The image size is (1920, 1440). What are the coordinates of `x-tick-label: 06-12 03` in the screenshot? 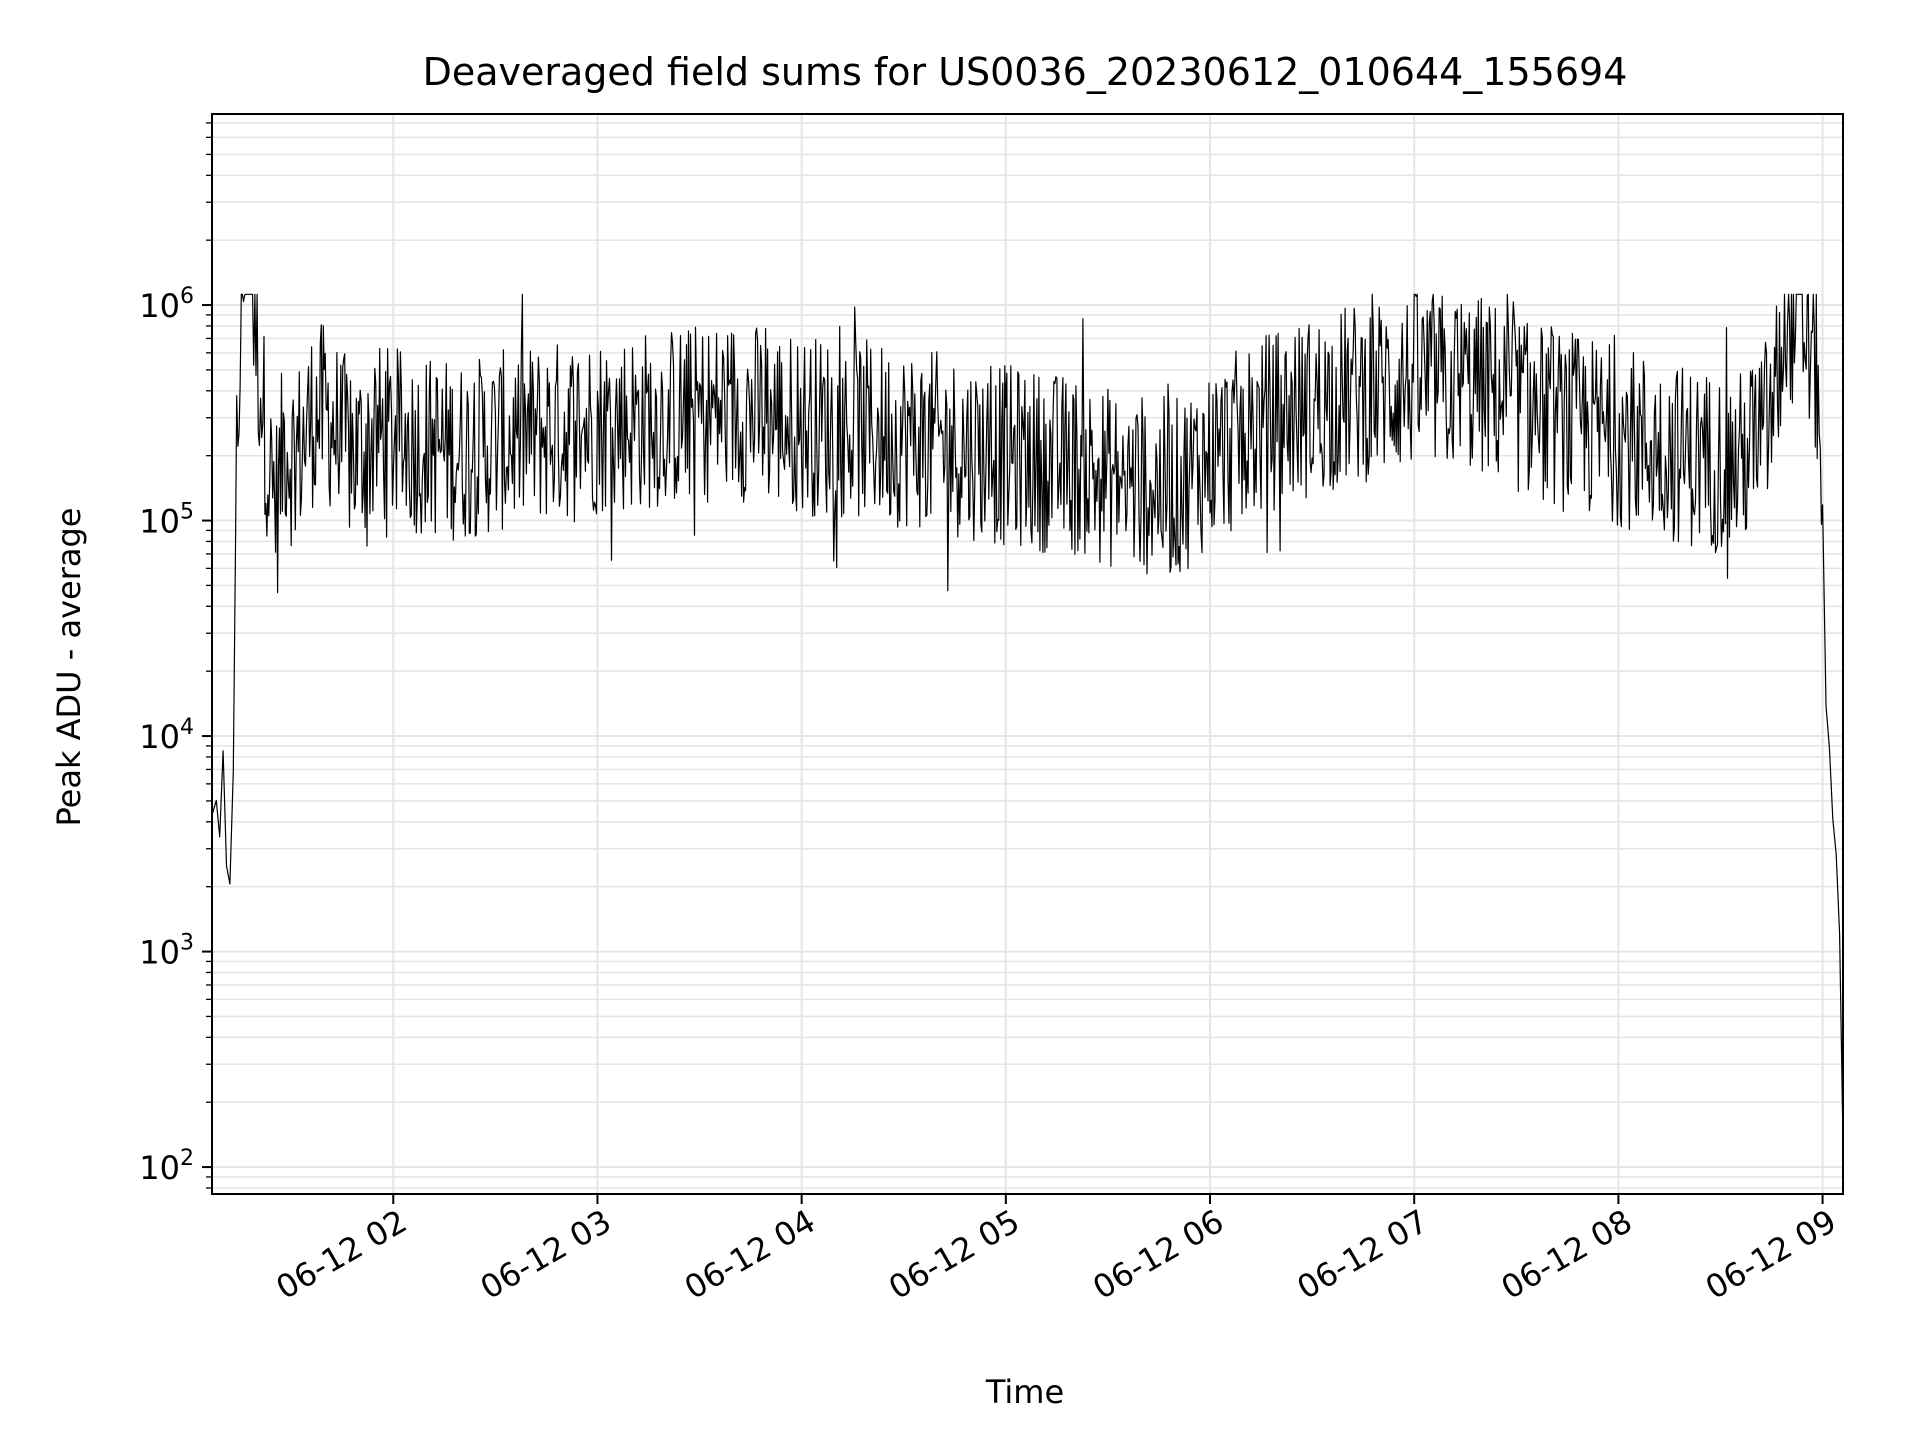 It's located at (546, 1254).